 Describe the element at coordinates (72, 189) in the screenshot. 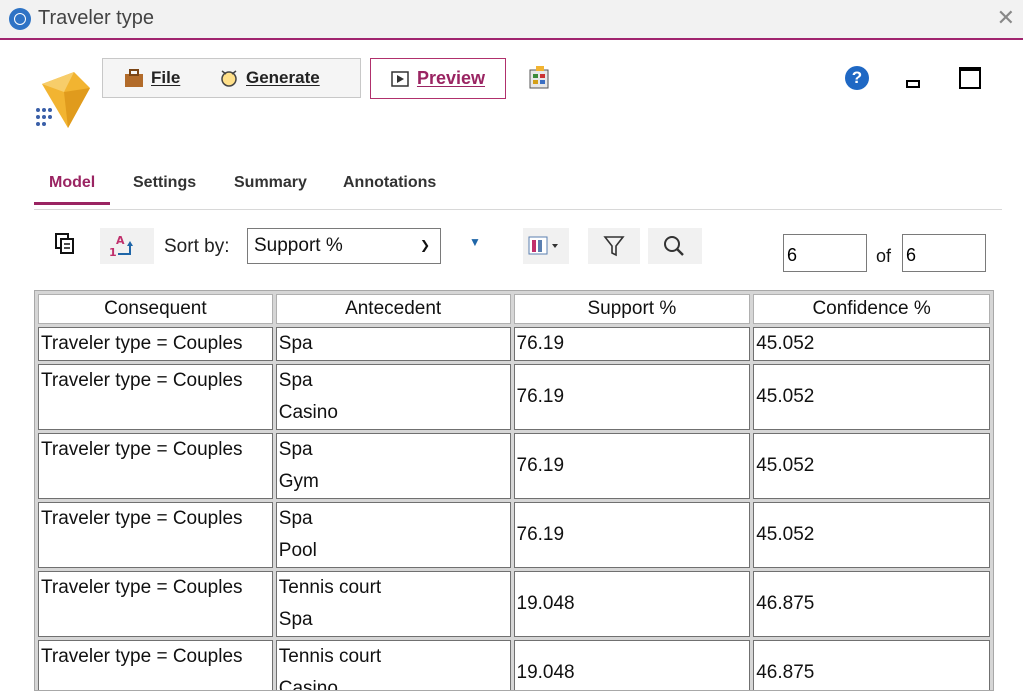

I see `tab-model: Model` at that location.